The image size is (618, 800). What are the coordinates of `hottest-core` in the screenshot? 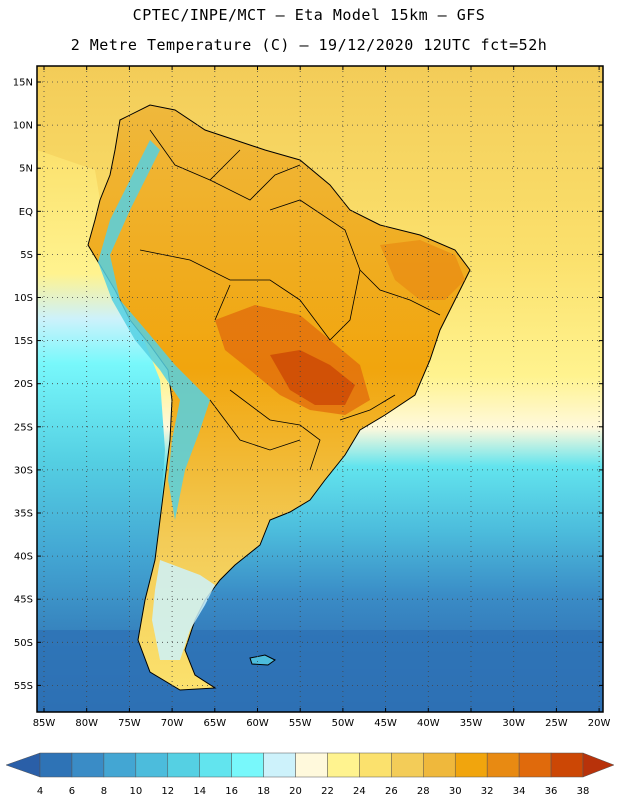 It's located at (312, 377).